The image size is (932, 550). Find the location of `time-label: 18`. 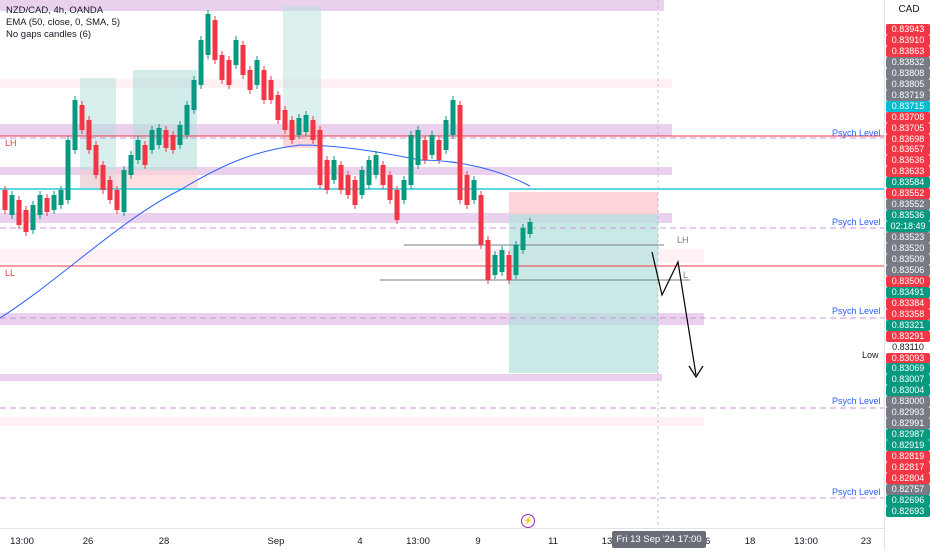

time-label: 18 is located at coordinates (750, 541).